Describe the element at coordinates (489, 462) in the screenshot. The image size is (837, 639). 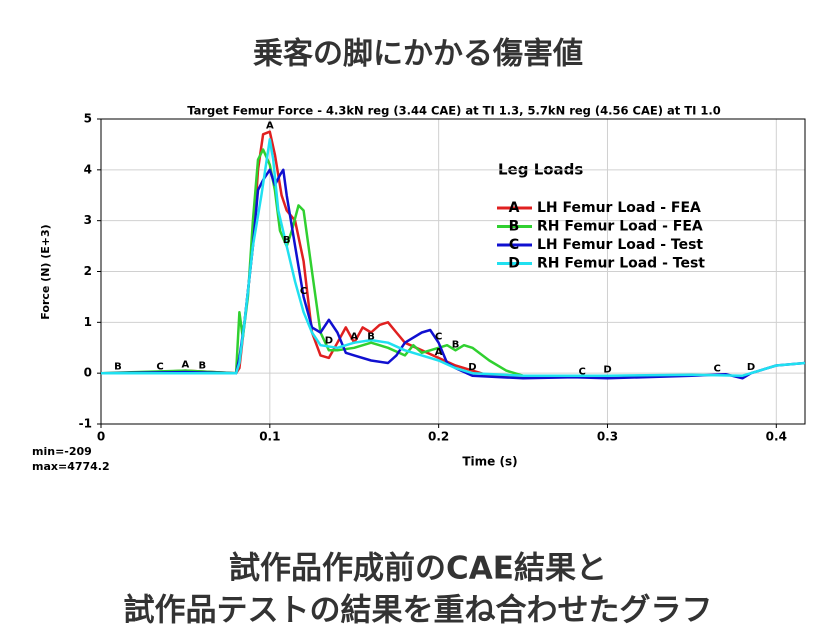
I see `x-axis-label: Time (s)` at that location.